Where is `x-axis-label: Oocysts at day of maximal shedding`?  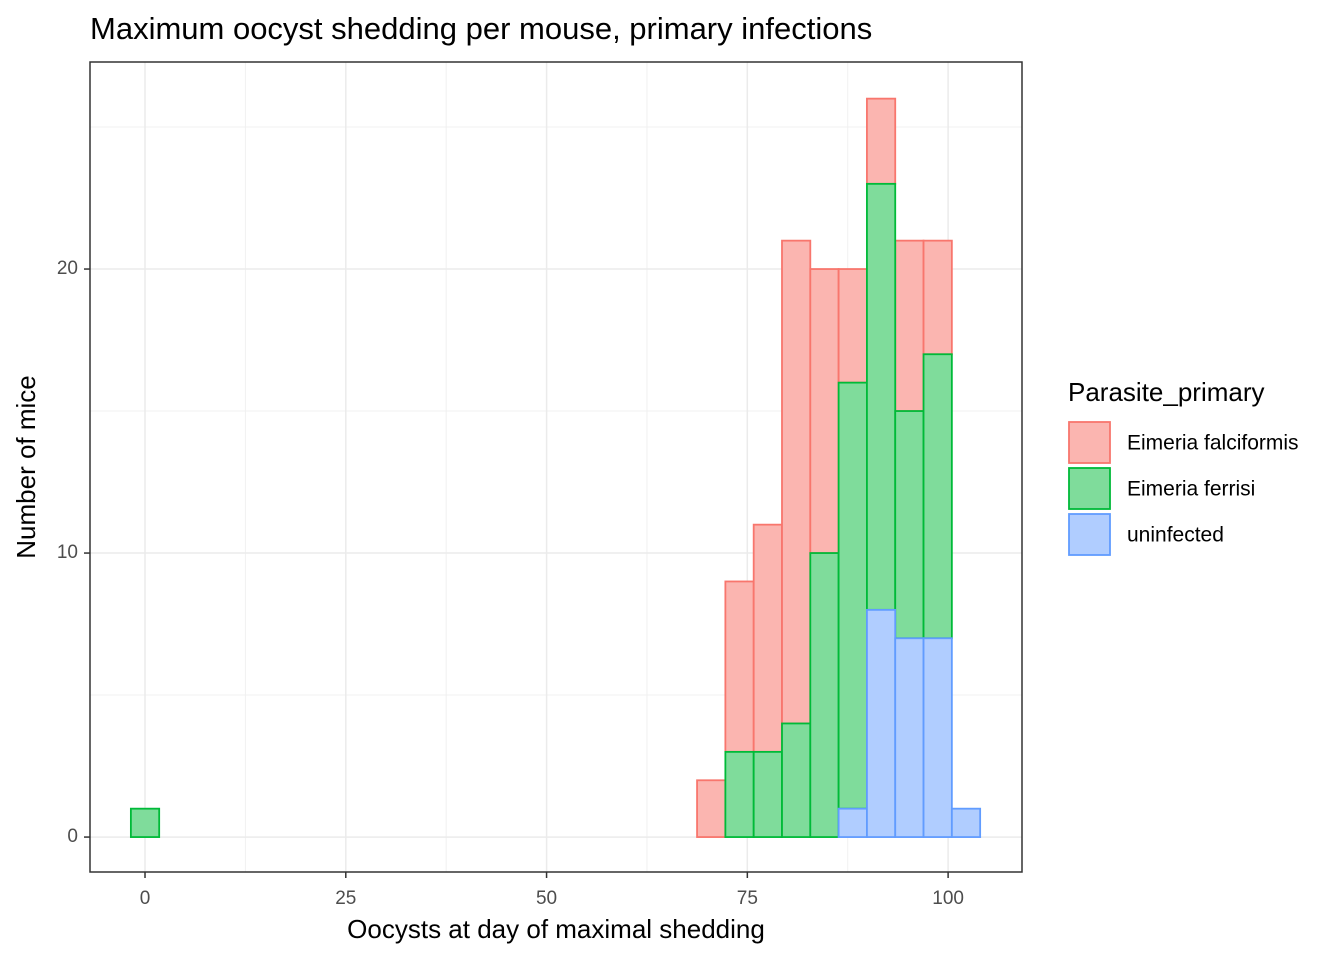 x-axis-label: Oocysts at day of maximal shedding is located at coordinates (556, 929).